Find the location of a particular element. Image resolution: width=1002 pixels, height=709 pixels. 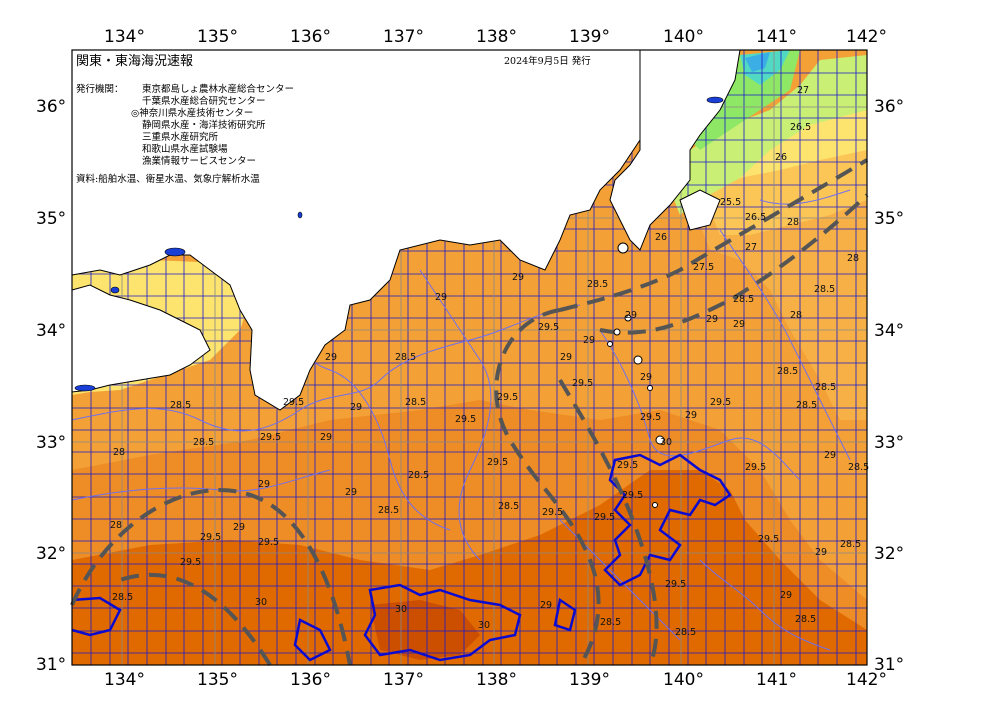

lat-label: 32° is located at coordinates (889, 554).